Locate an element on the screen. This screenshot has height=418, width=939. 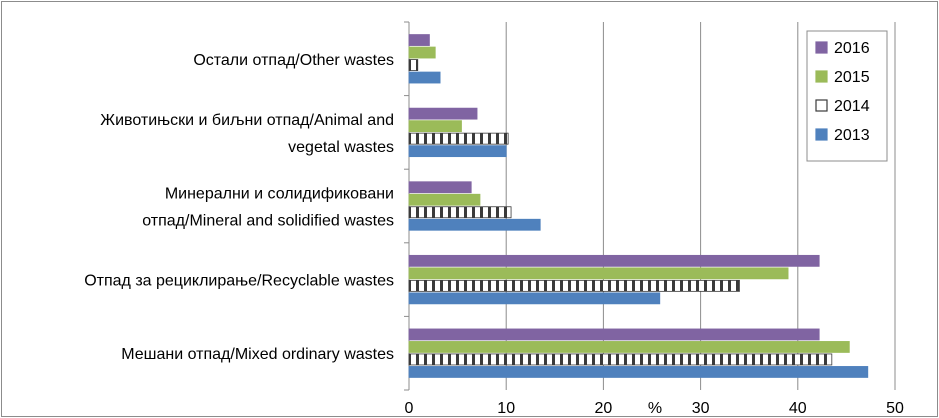
category-label: Мешани отпад/Mixed ordinary wastes is located at coordinates (257, 354).